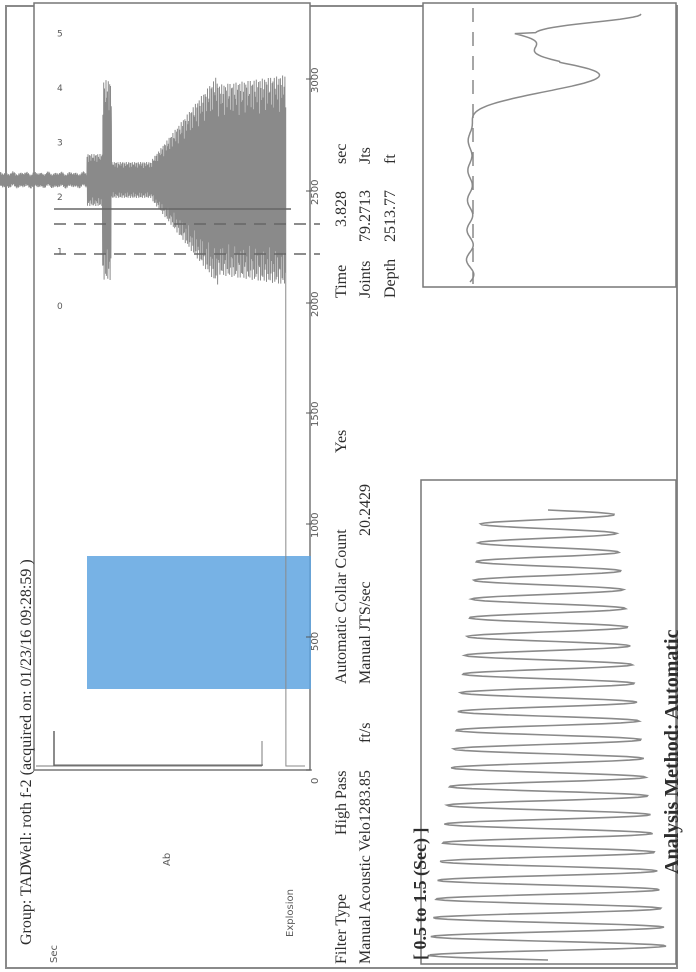 The image size is (696, 972). I want to click on filter-type-label: Filter Type, so click(341, 929).